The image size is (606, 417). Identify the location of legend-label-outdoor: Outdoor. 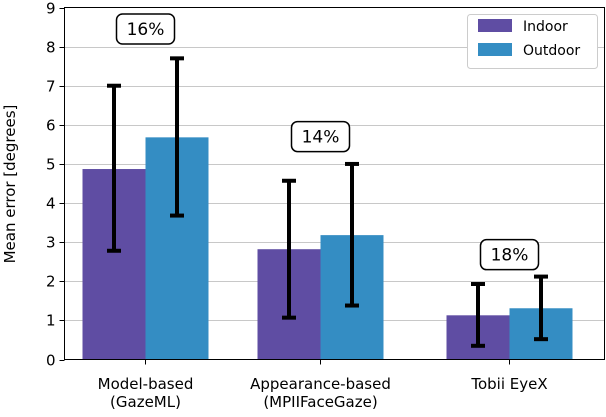
(551, 51).